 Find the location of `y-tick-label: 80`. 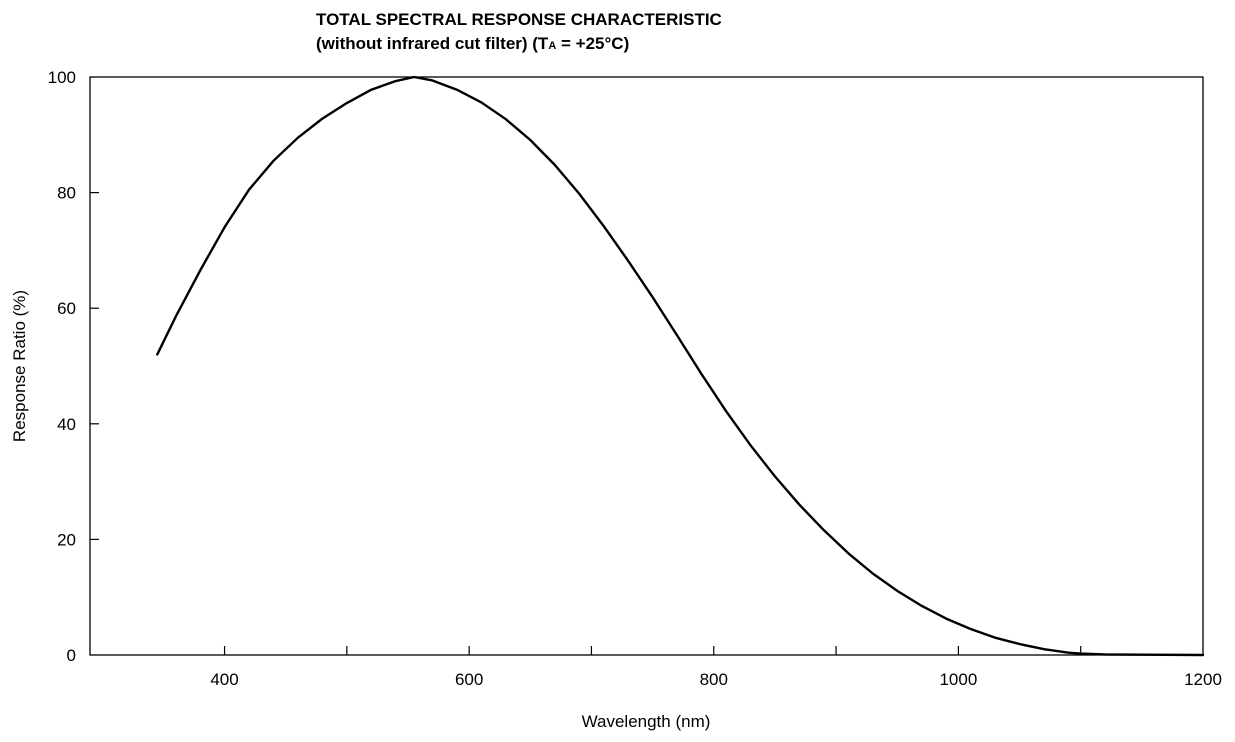

y-tick-label: 80 is located at coordinates (66, 193).